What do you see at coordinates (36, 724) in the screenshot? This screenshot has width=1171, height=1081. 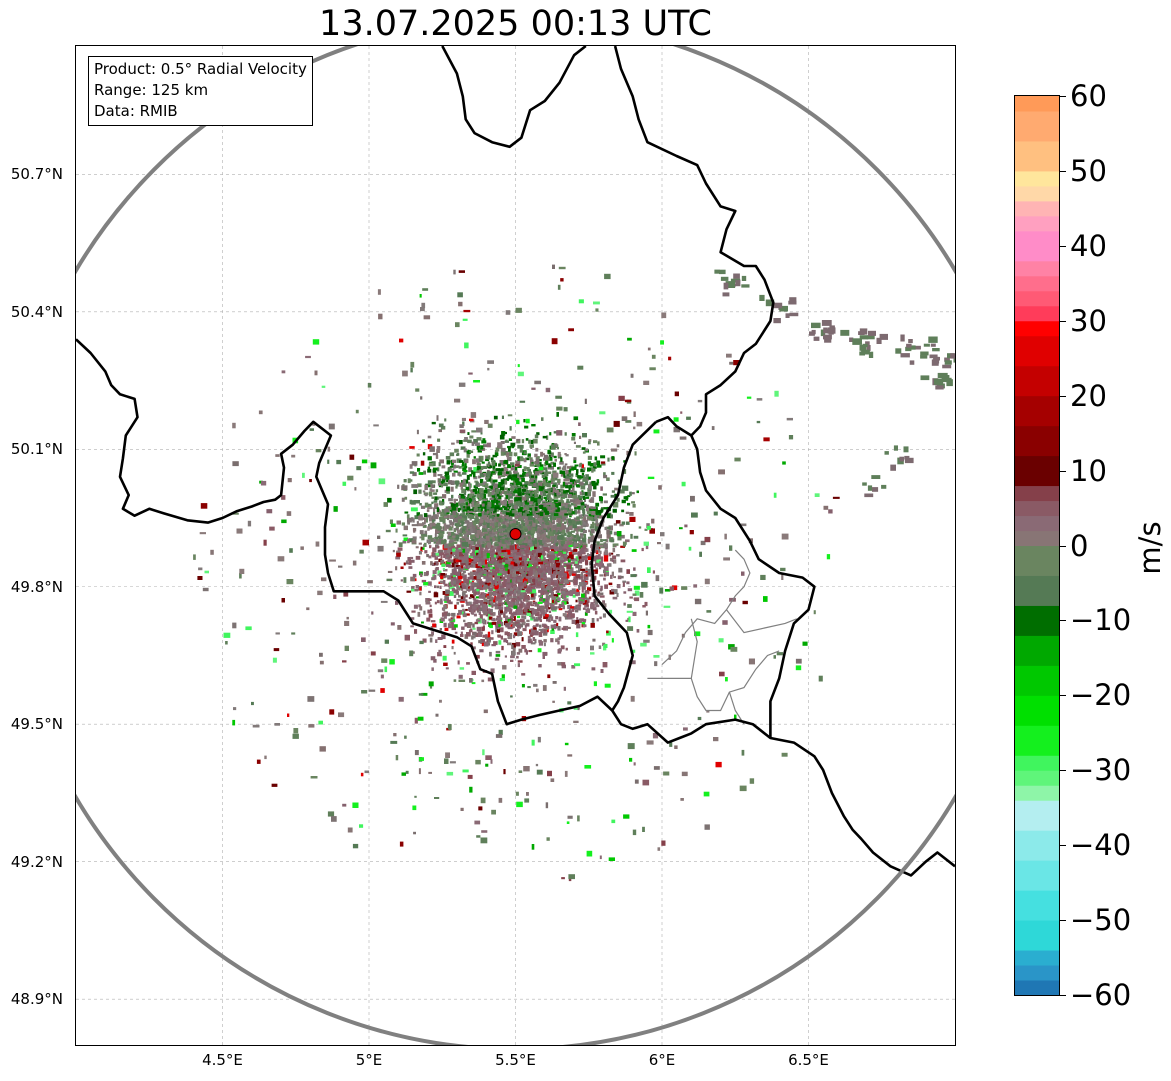 I see `y-tick-label-4: 49.5°N` at bounding box center [36, 724].